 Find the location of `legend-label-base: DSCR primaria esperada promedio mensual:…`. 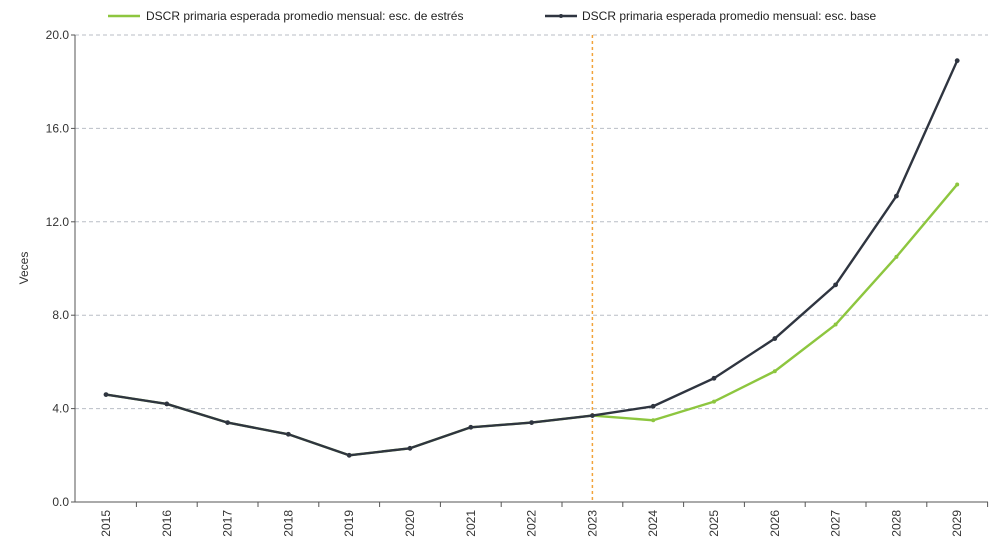

legend-label-base: DSCR primaria esperada promedio mensual:… is located at coordinates (729, 16).